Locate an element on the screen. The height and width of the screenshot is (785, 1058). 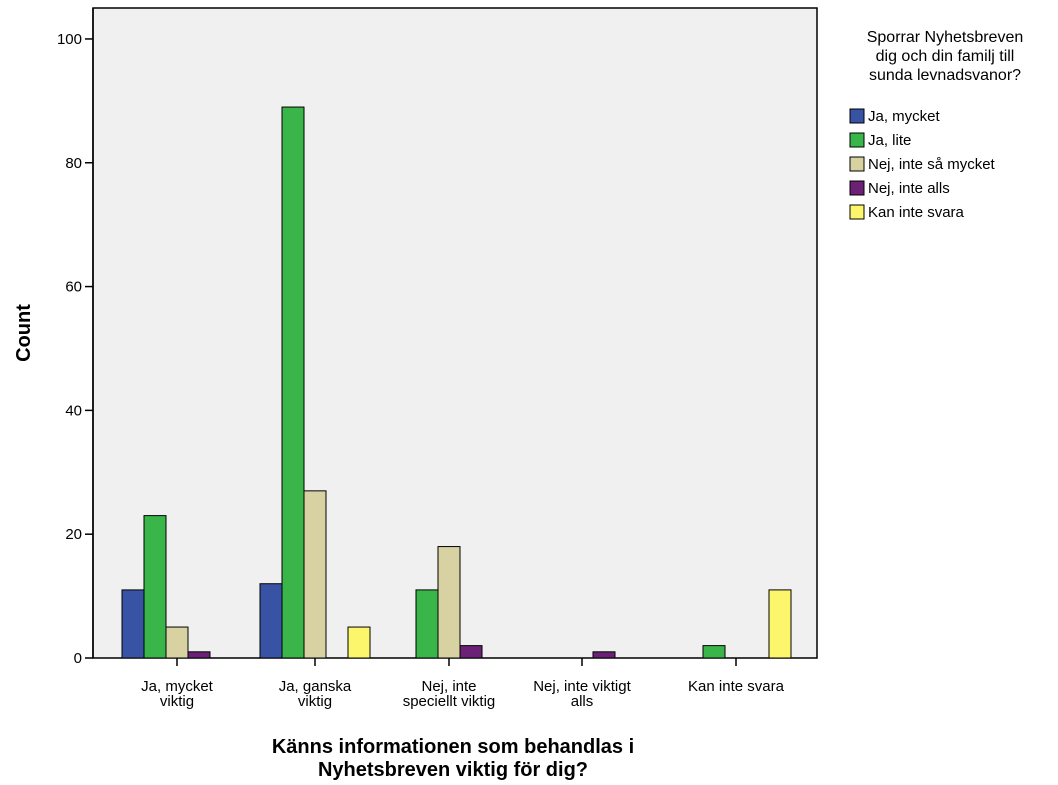
y-axis-ticks: 0 20 40 60 80 100 is located at coordinates (75, 349).